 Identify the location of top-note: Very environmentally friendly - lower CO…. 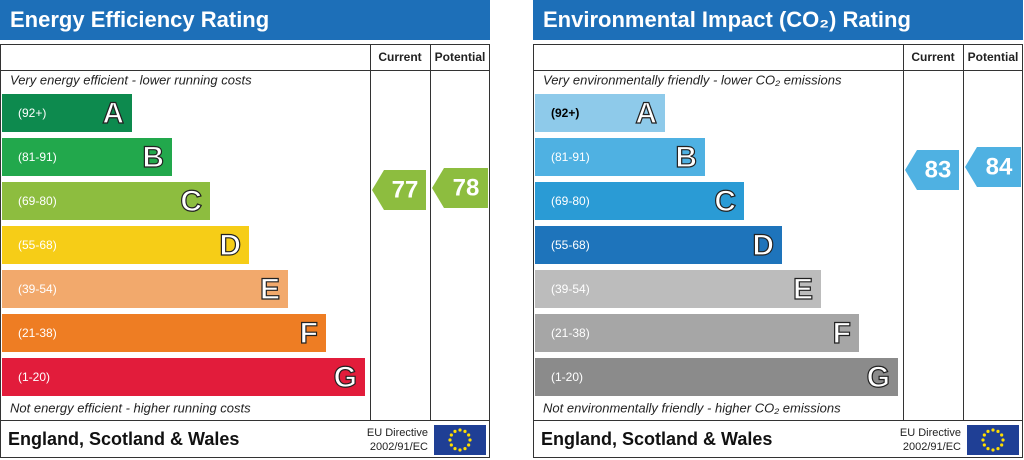
(692, 79).